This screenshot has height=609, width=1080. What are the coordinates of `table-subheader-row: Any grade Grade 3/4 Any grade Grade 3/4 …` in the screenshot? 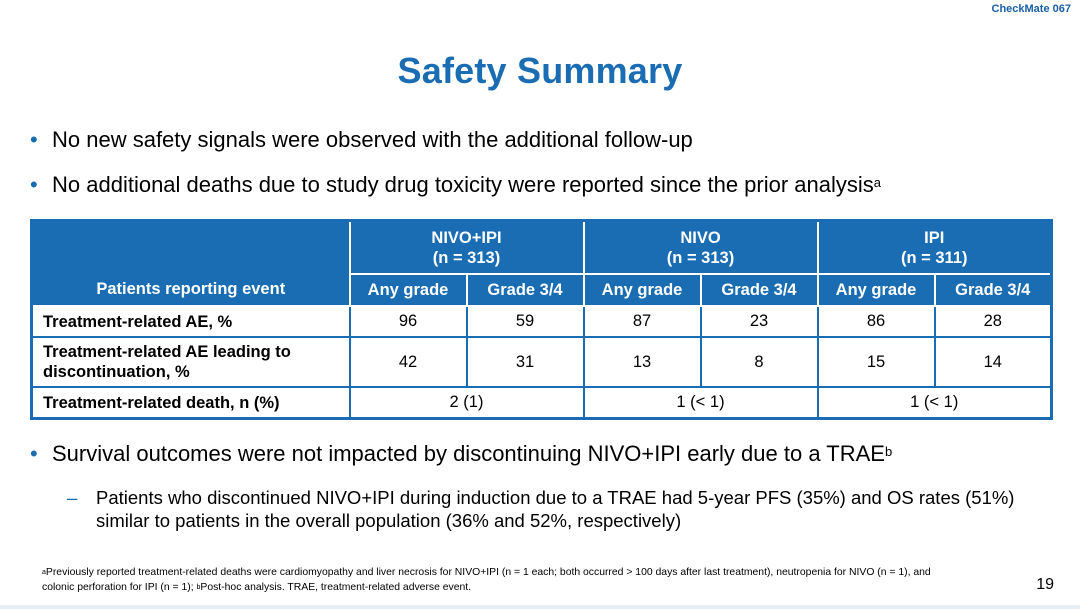 It's located at (542, 290).